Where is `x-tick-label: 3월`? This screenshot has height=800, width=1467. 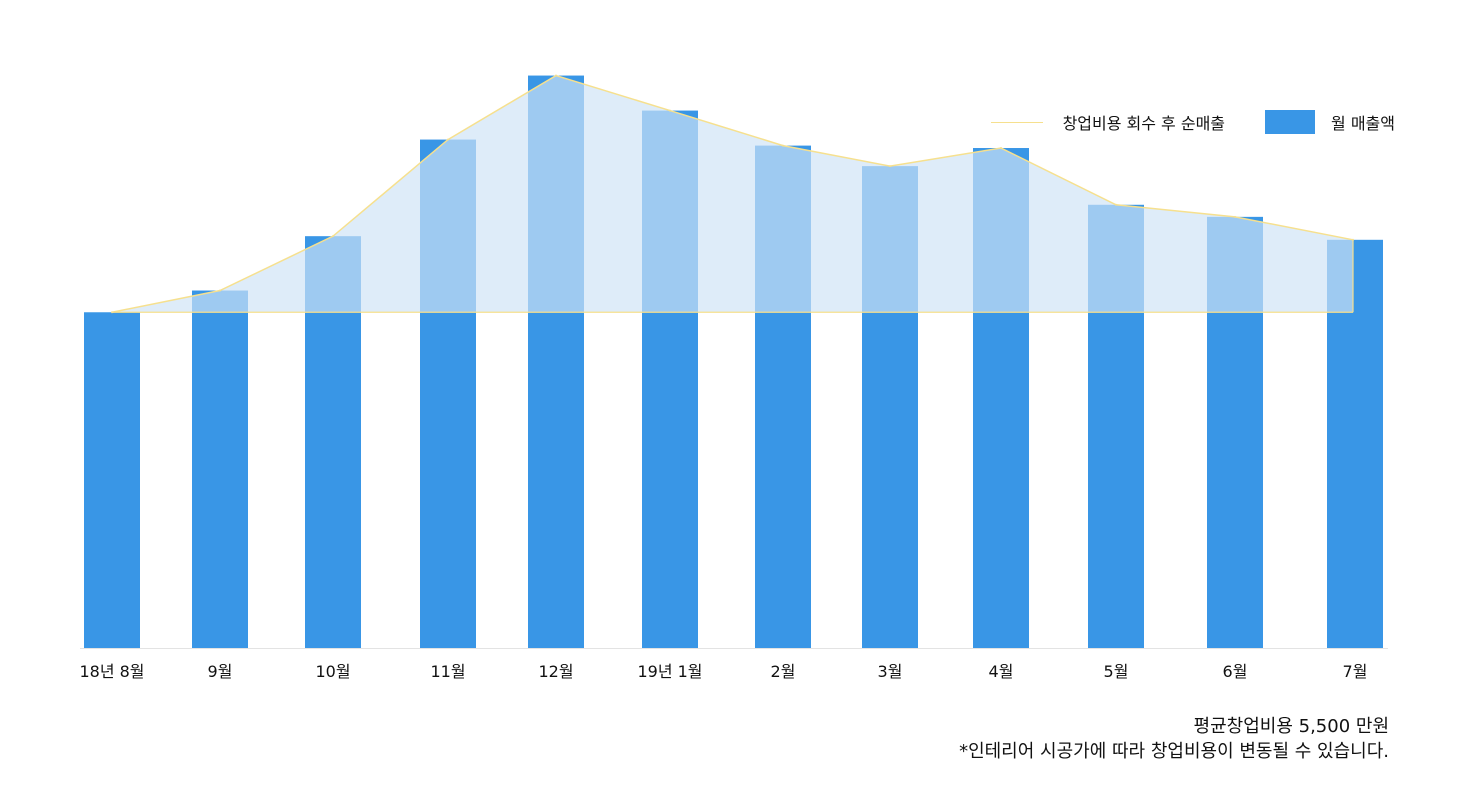 x-tick-label: 3월 is located at coordinates (890, 671).